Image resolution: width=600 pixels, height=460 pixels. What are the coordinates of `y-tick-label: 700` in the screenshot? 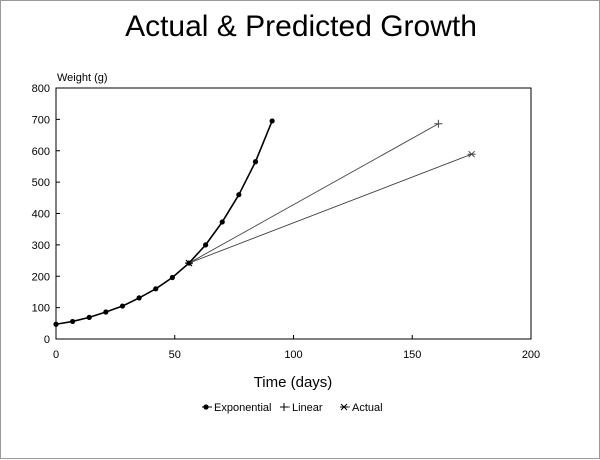 It's located at (41, 120).